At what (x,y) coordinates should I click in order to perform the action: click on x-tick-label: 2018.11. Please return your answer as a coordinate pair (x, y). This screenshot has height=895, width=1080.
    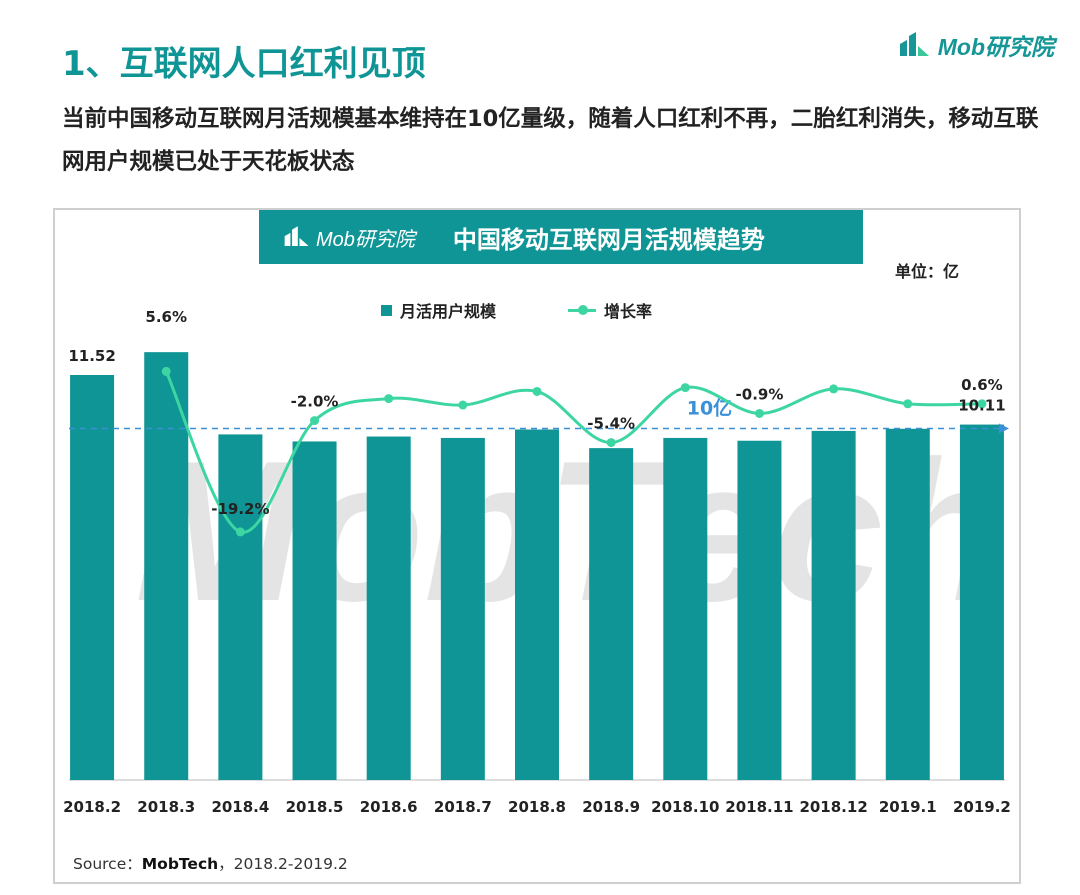
    Looking at the image, I should click on (759, 807).